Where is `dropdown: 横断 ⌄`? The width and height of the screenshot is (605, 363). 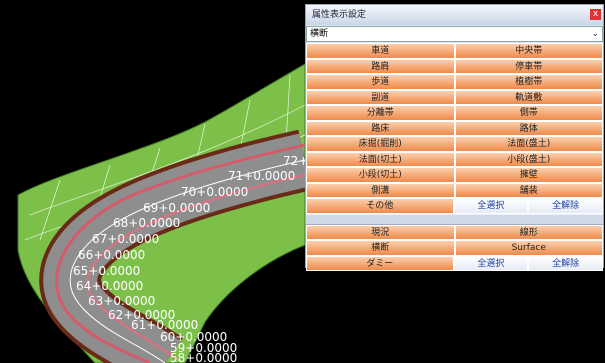
dropdown: 横断 ⌄ is located at coordinates (454, 34).